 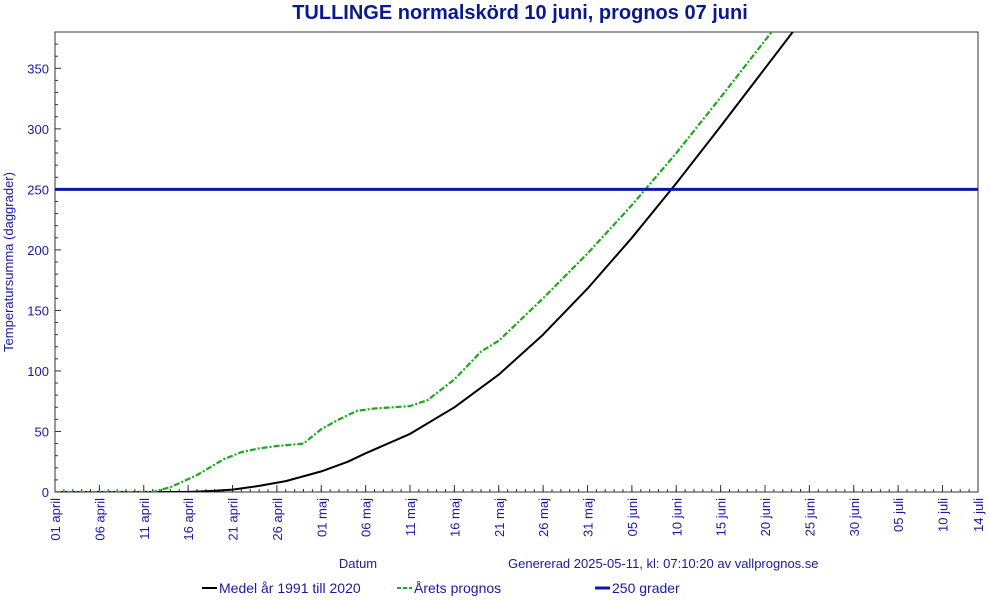 What do you see at coordinates (38, 371) in the screenshot?
I see `y-tick-label: 100` at bounding box center [38, 371].